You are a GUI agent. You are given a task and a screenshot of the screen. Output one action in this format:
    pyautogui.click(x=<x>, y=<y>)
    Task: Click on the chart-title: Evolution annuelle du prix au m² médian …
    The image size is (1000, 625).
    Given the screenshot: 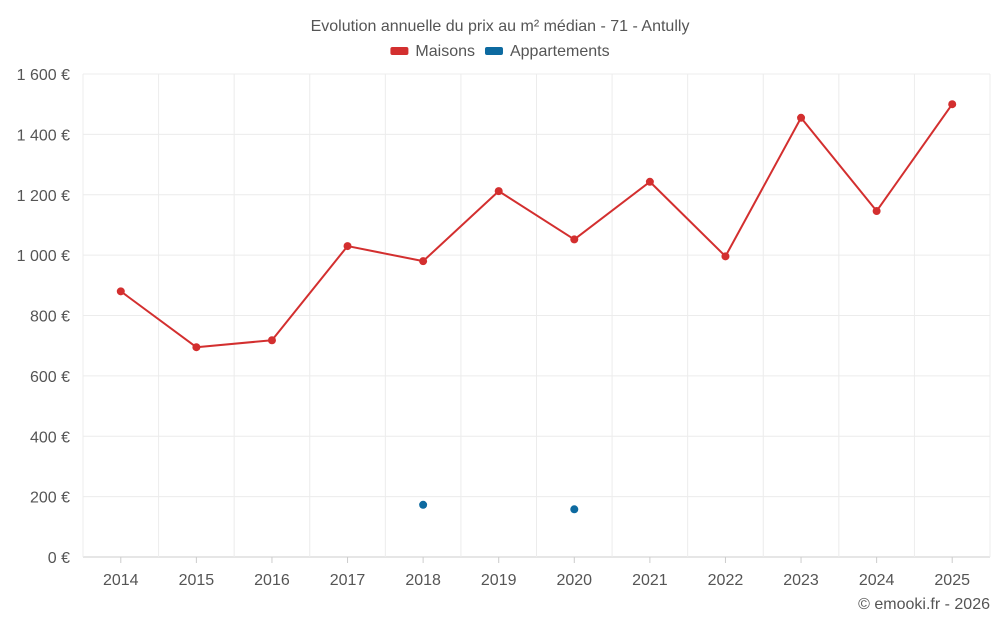 What is the action you would take?
    pyautogui.click(x=500, y=26)
    